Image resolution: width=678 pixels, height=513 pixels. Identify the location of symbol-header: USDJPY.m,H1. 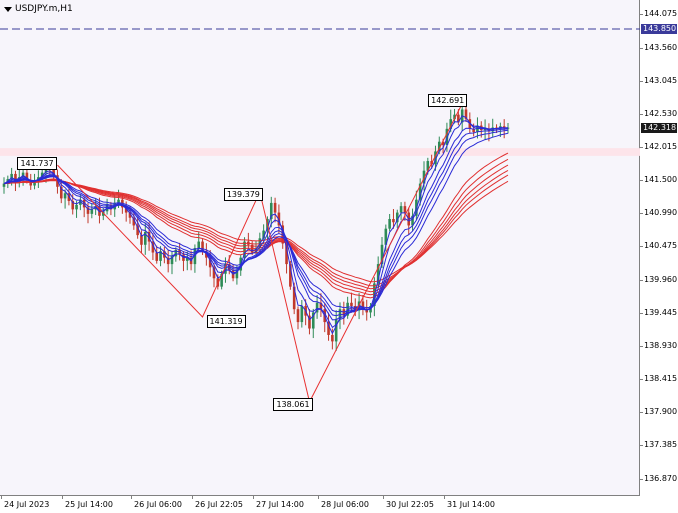
(38, 9).